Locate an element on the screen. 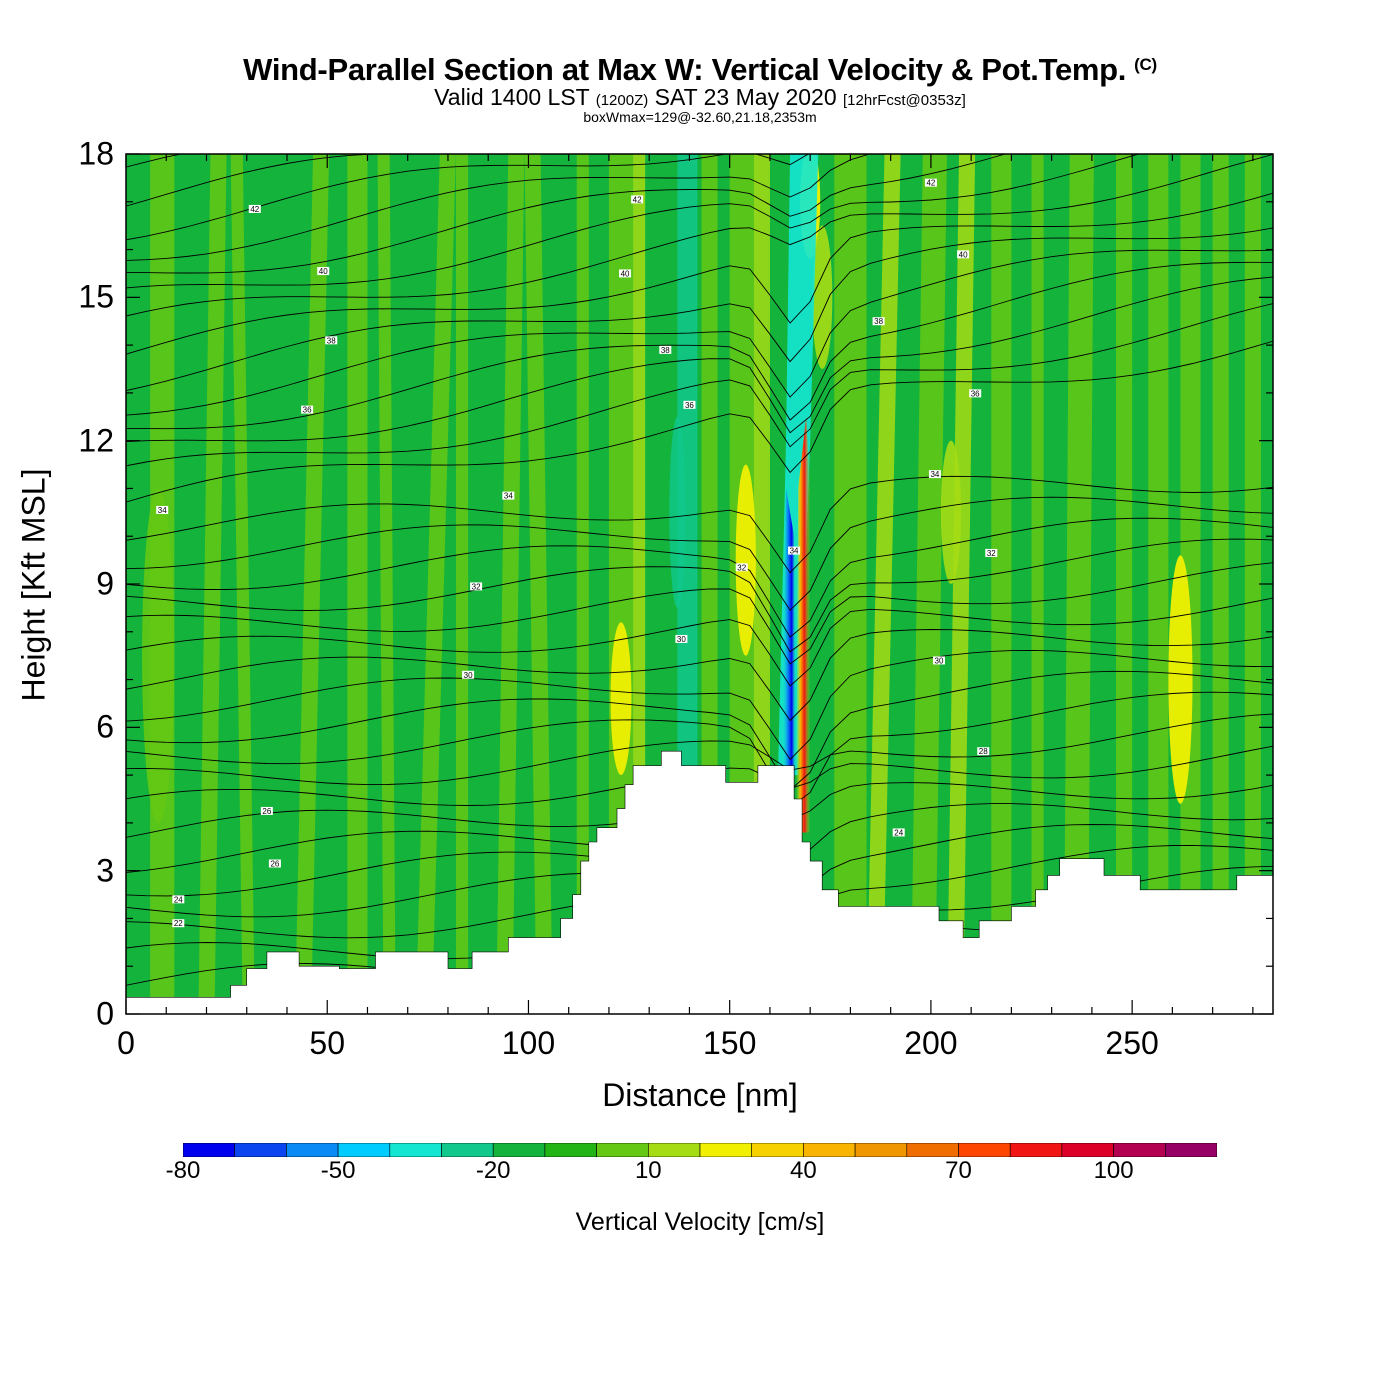  box-wmax-info: boxWmax=129@-32.60,21.18,2353m is located at coordinates (700, 117).